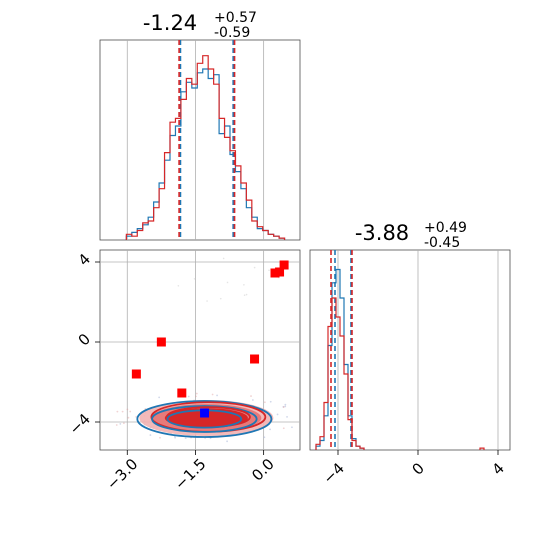  Describe the element at coordinates (382, 233) in the screenshot. I see `marginal-panel-2-title-median: -3.88` at that location.